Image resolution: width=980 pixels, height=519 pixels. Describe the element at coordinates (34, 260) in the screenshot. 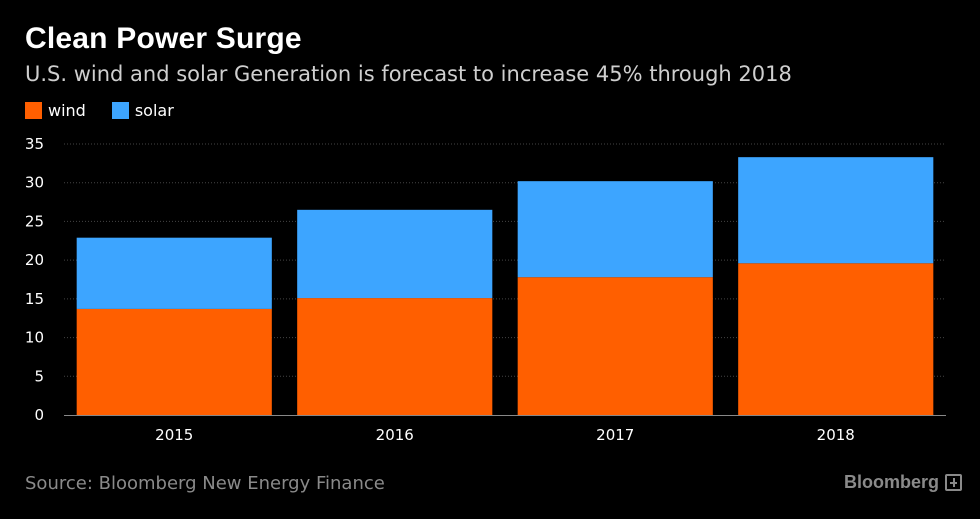

I see `y-tick-label: 20` at that location.